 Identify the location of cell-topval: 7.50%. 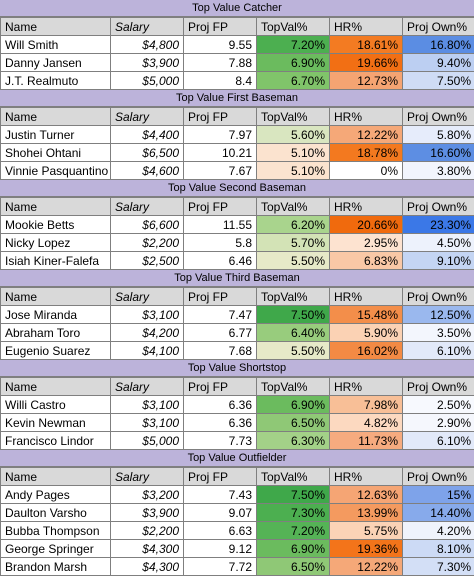
(293, 495).